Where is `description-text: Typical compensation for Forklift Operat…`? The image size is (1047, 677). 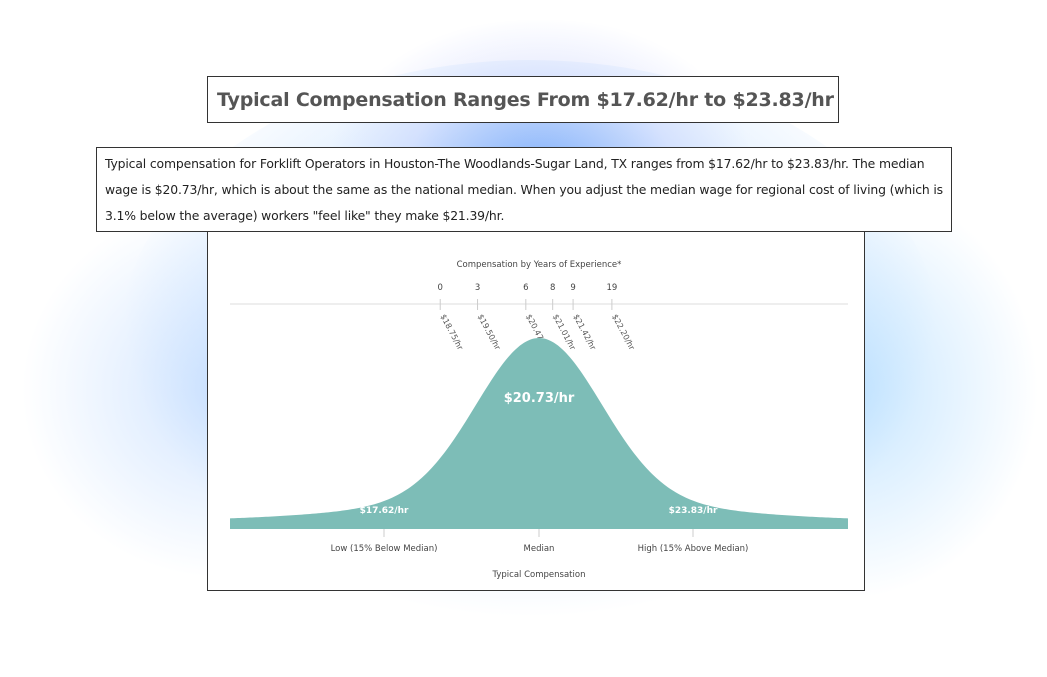 description-text: Typical compensation for Forklift Operat… is located at coordinates (524, 189).